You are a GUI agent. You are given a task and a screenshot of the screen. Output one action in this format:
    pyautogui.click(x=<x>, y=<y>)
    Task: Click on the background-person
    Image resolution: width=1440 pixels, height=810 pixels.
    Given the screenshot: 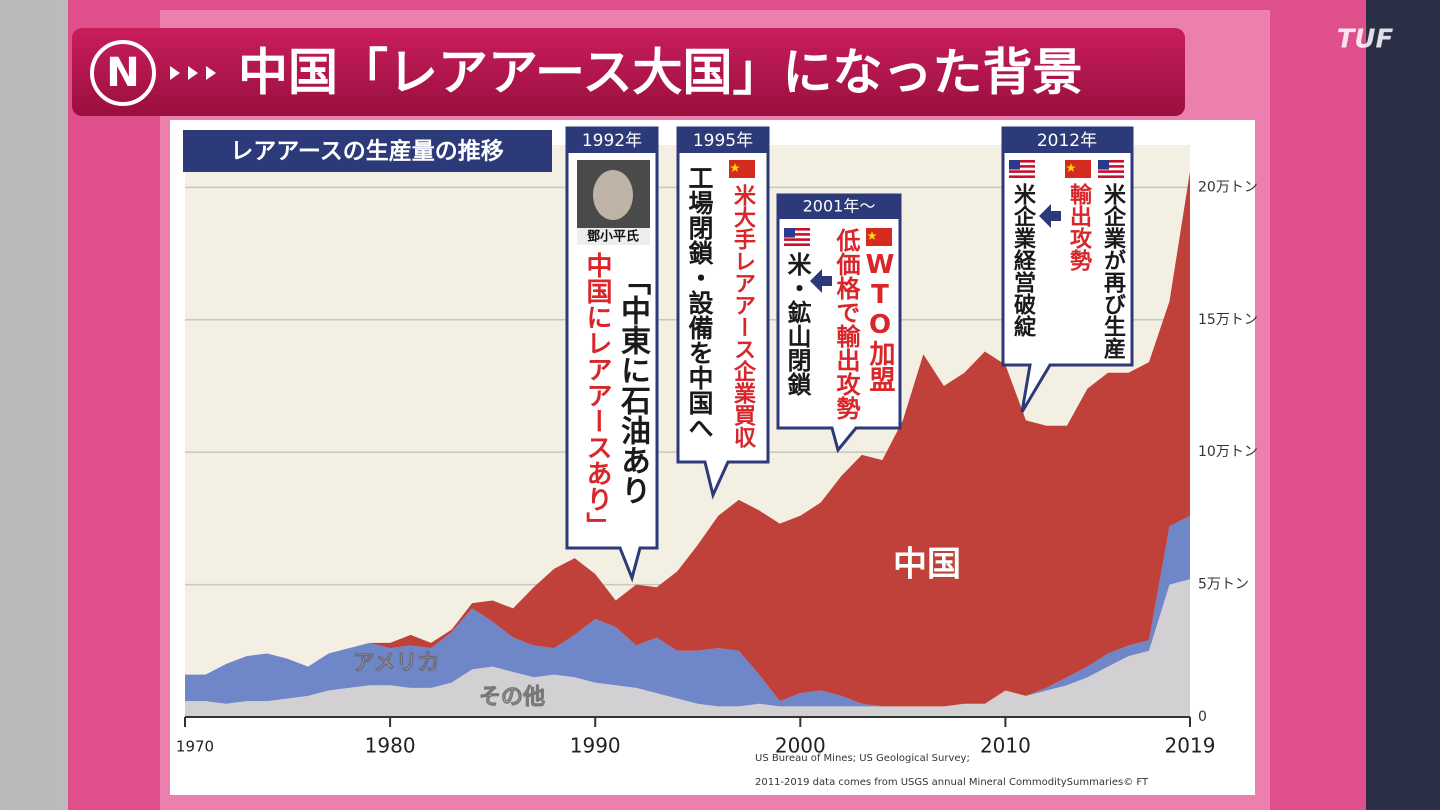 What is the action you would take?
    pyautogui.click(x=1401, y=405)
    